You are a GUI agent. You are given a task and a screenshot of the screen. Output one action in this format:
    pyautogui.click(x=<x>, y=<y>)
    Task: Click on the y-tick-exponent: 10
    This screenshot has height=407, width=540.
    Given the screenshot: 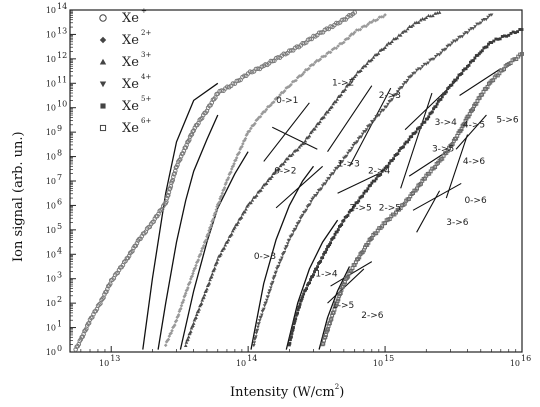 What is the action you would take?
    pyautogui.click(x=62, y=104)
    